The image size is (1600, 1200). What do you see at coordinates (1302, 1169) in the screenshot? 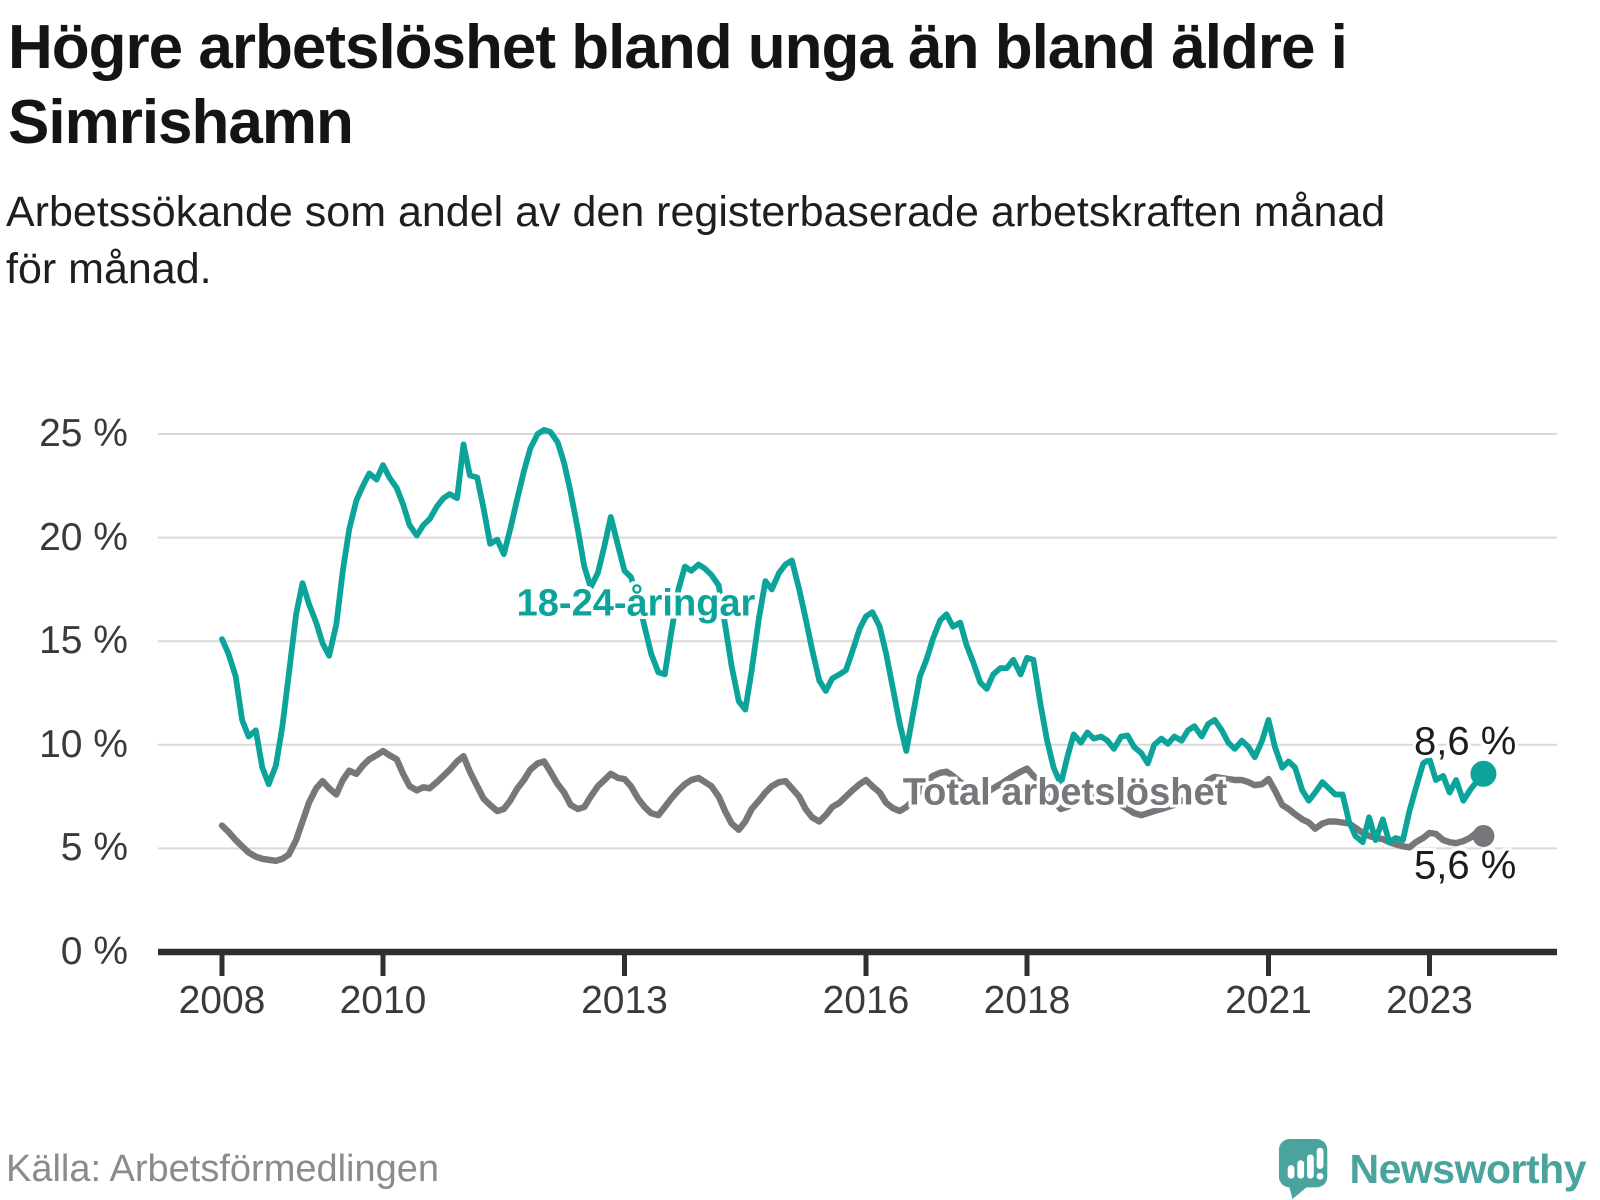
I see `newsworthy-speech-bubble-chart-icon` at bounding box center [1302, 1169].